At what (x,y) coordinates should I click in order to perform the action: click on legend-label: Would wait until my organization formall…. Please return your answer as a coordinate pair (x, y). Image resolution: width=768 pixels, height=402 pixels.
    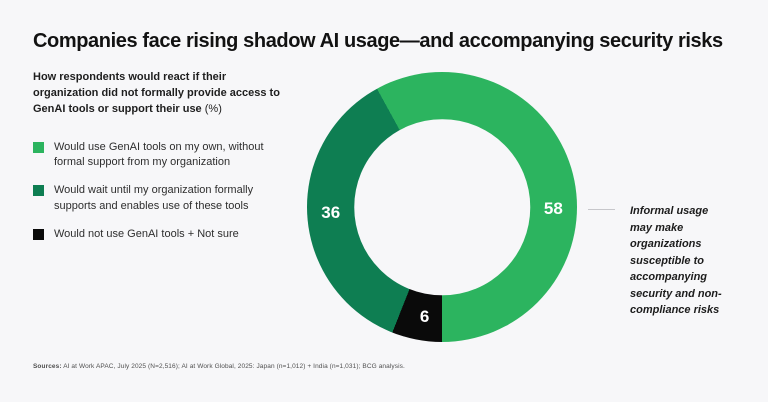
    Looking at the image, I should click on (154, 198).